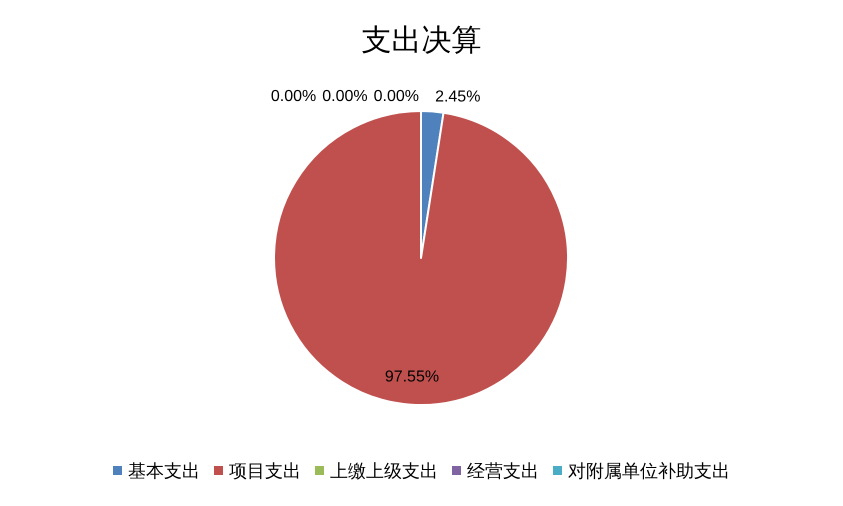 The height and width of the screenshot is (506, 843). What do you see at coordinates (164, 471) in the screenshot?
I see `legend-label: 基本支出` at bounding box center [164, 471].